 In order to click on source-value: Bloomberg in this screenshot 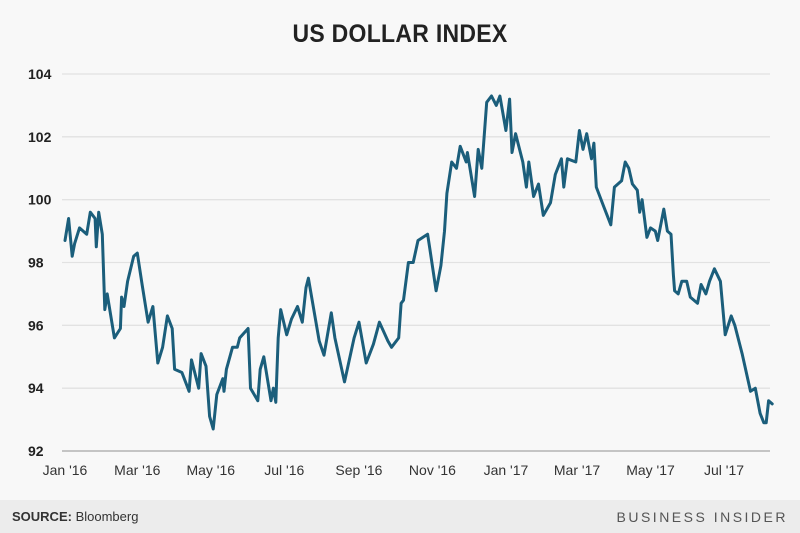, I will do `click(107, 516)`.